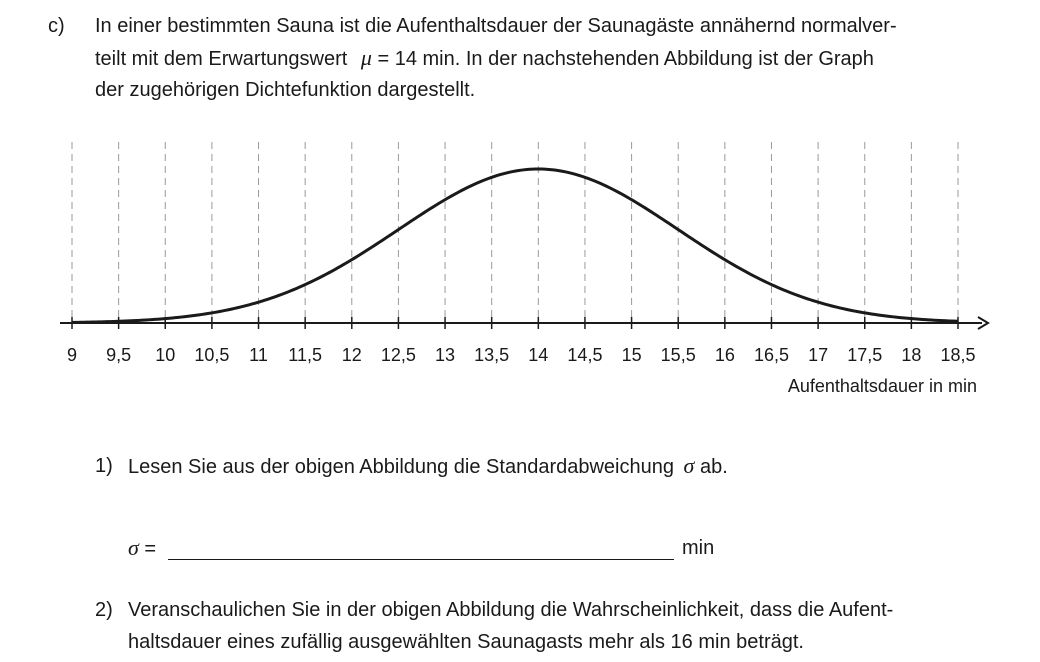 The width and height of the screenshot is (1040, 662). Describe the element at coordinates (421, 559) in the screenshot. I see `answer-blank-field` at that location.